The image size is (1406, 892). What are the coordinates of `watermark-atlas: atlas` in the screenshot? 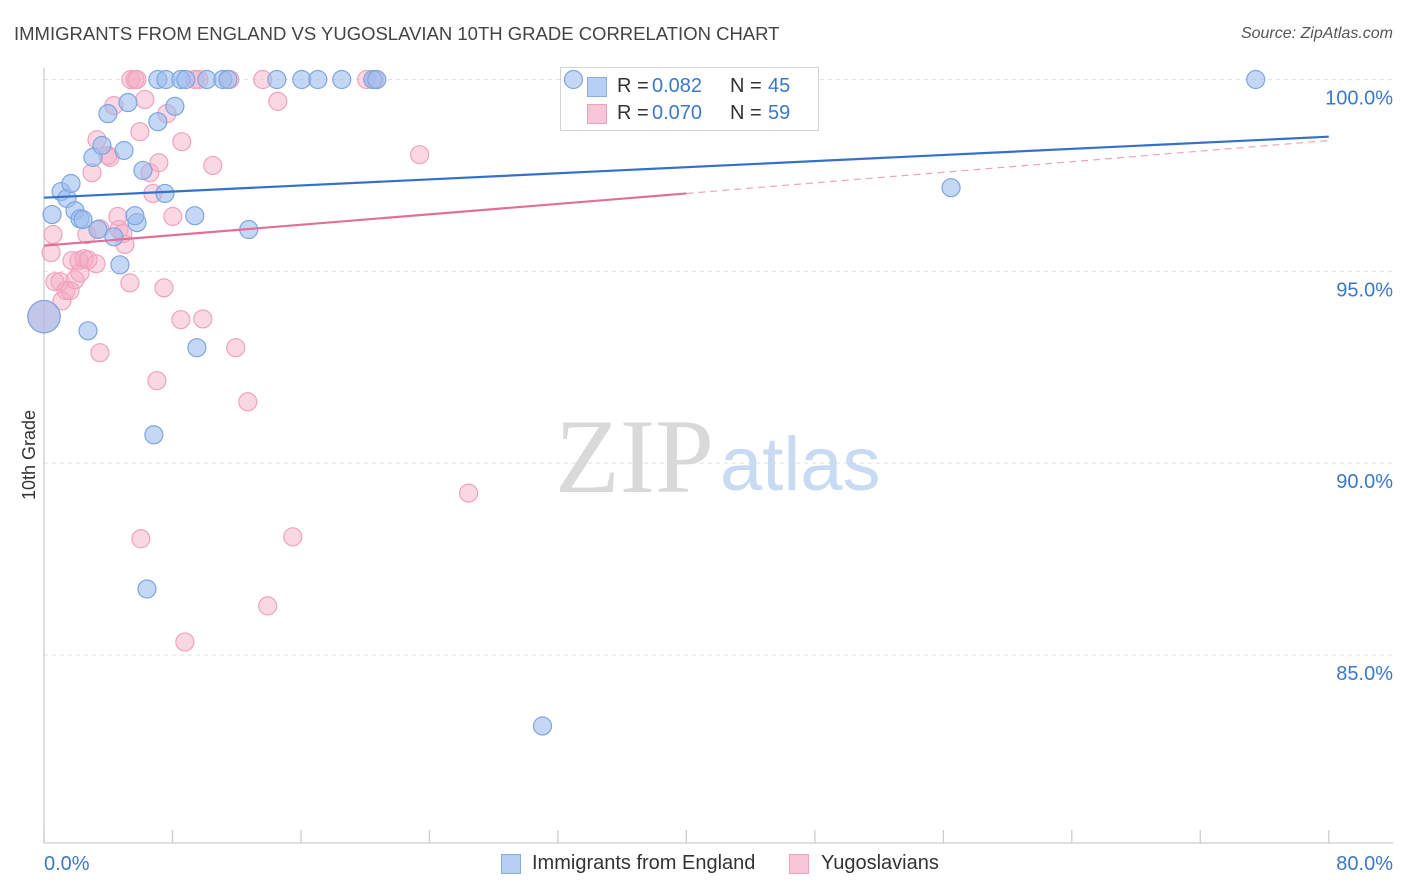 It's located at (800, 464).